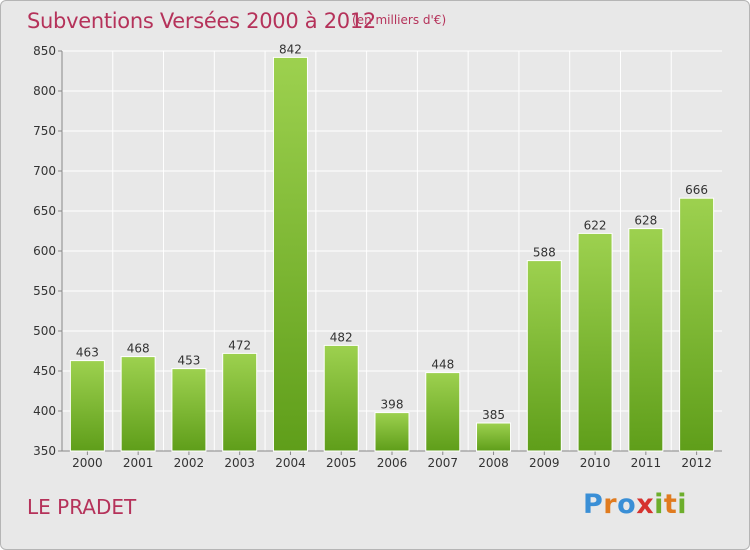 This screenshot has height=550, width=750. What do you see at coordinates (188, 361) in the screenshot?
I see `data-label: 453` at bounding box center [188, 361].